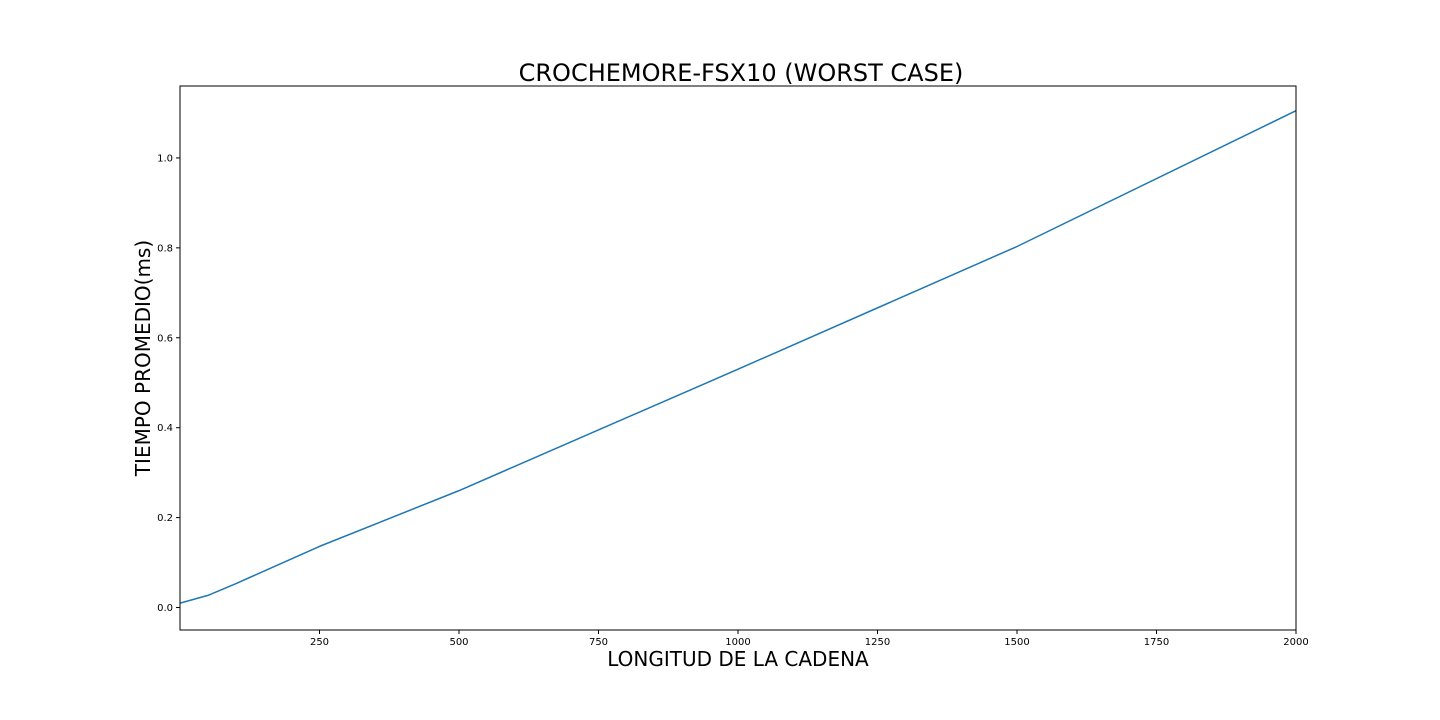  Describe the element at coordinates (598, 642) in the screenshot. I see `x-tick-label: 750` at that location.